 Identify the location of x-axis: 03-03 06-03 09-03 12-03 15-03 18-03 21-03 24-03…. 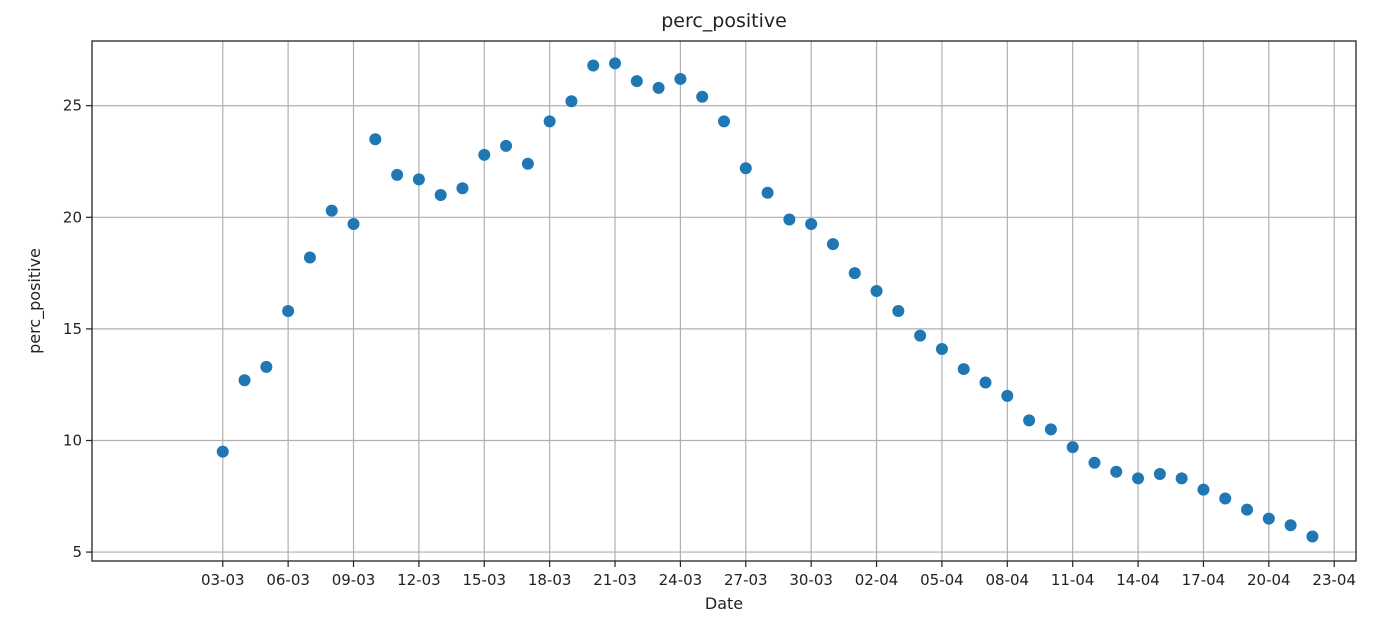
(778, 575).